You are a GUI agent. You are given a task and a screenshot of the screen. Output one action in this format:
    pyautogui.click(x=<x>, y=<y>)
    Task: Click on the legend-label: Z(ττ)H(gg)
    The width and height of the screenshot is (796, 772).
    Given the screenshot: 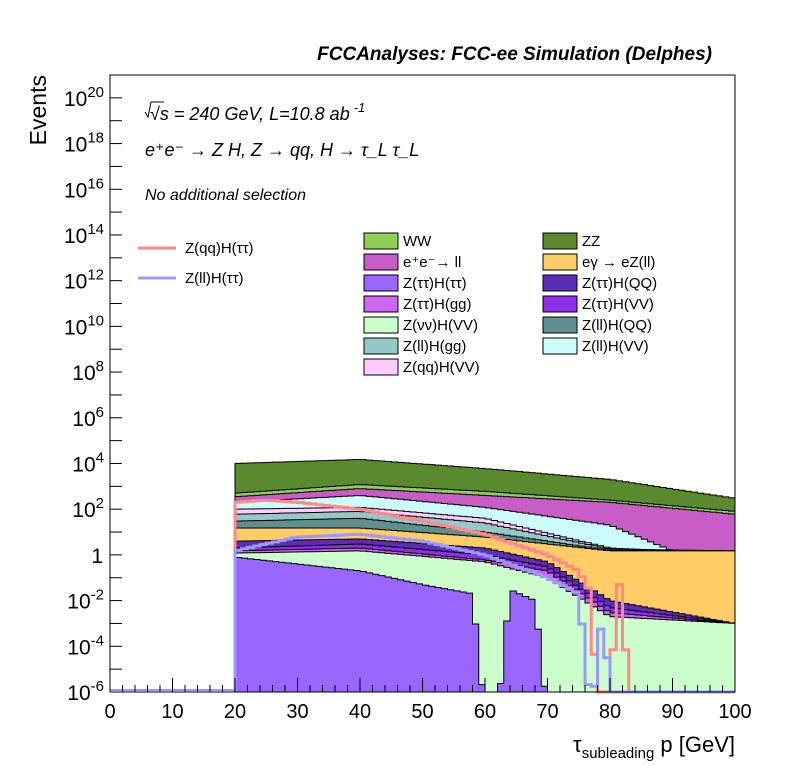 What is the action you would take?
    pyautogui.click(x=437, y=304)
    